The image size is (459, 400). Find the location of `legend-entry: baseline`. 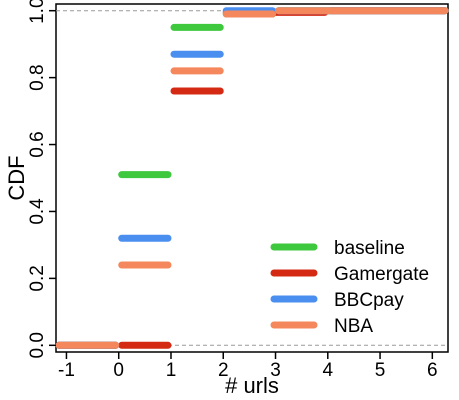

legend-entry: baseline is located at coordinates (337, 248).